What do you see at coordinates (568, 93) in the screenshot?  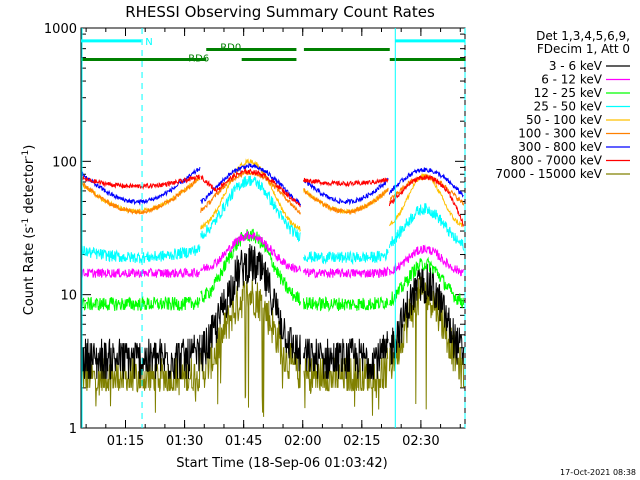 I see `legend-label-2: 12 - 25 keV` at bounding box center [568, 93].